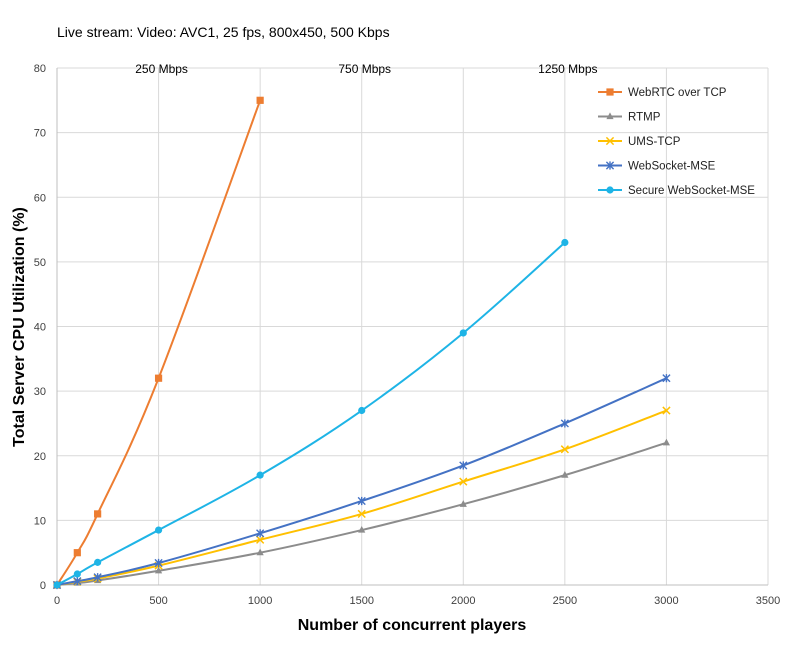 The image size is (796, 650). Describe the element at coordinates (677, 93) in the screenshot. I see `legend-label: WebRTC over TCP` at that location.